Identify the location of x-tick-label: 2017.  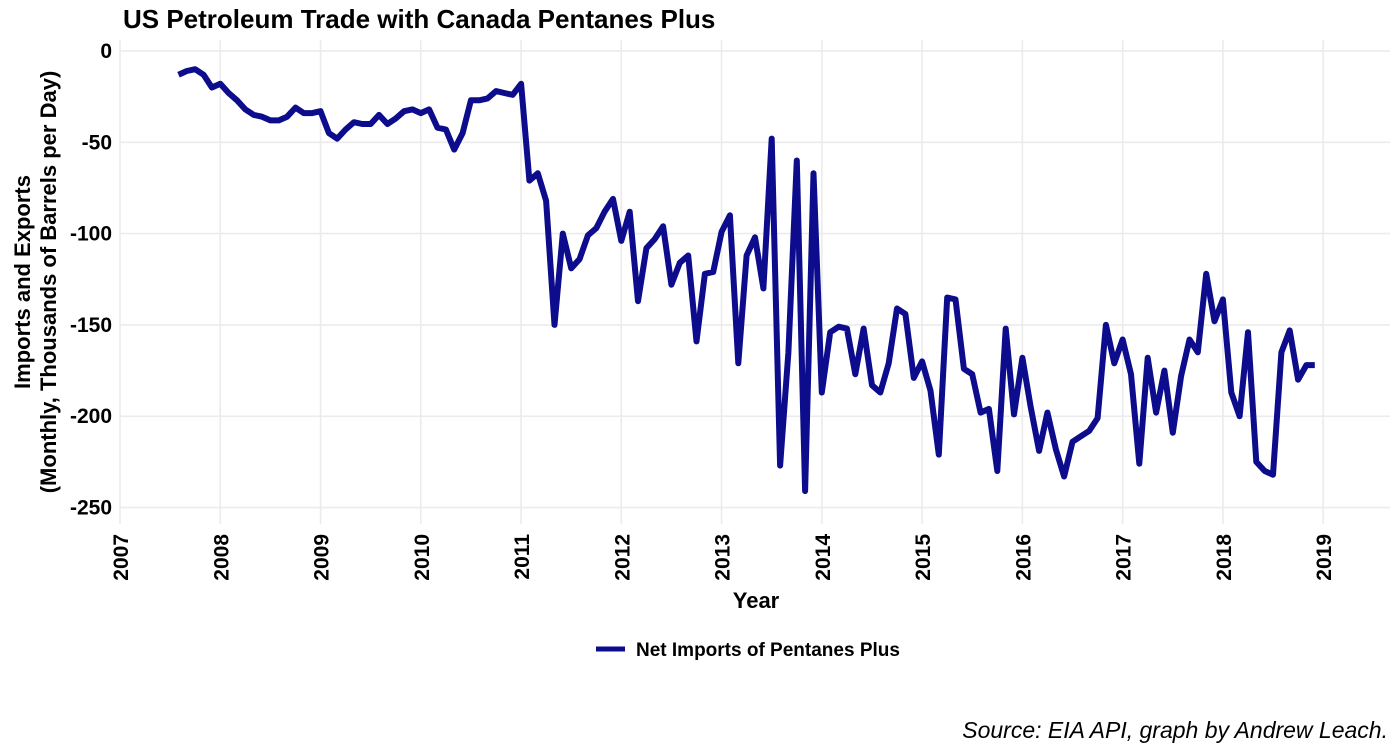
(1124, 557).